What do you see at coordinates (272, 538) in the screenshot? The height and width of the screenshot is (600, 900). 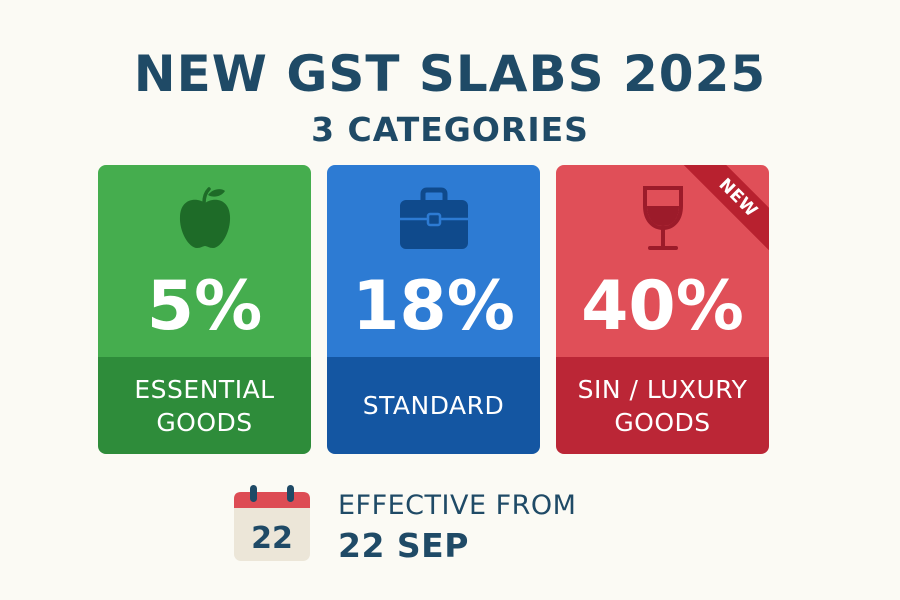 I see `calendar-day: 22` at bounding box center [272, 538].